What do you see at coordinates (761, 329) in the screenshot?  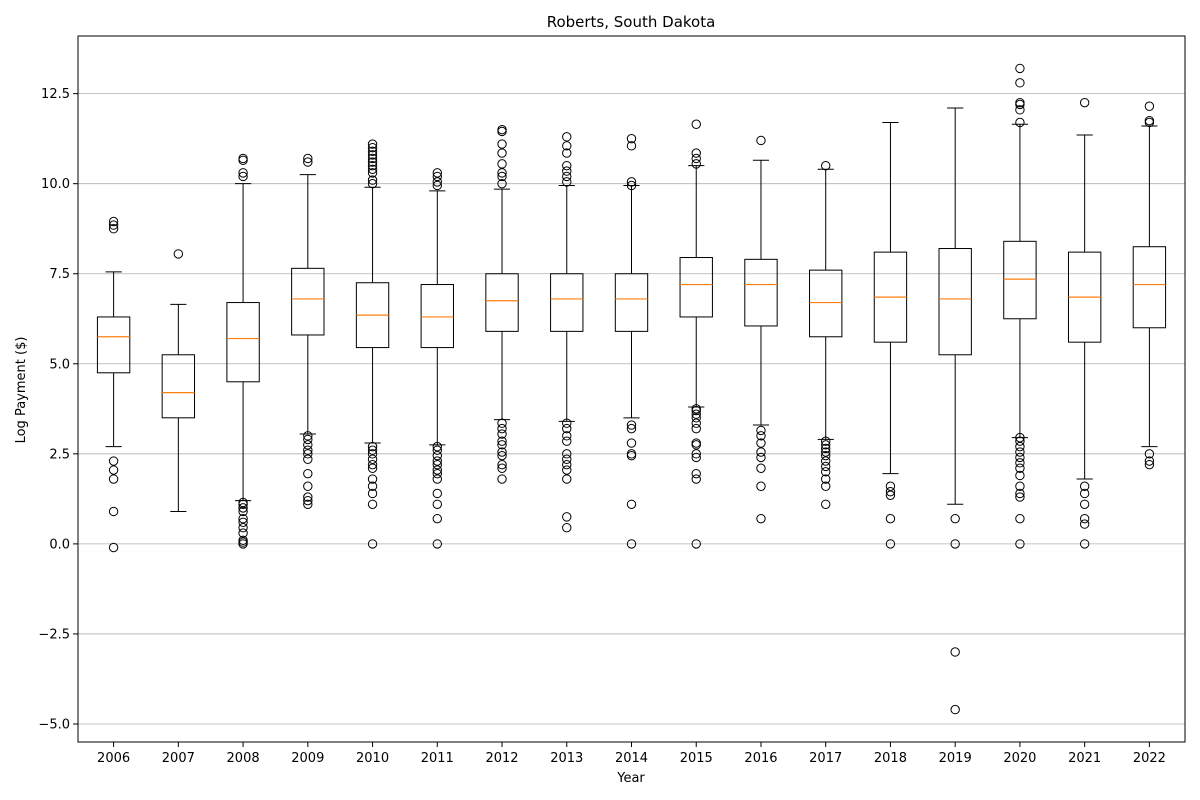 I see `box-2016` at bounding box center [761, 329].